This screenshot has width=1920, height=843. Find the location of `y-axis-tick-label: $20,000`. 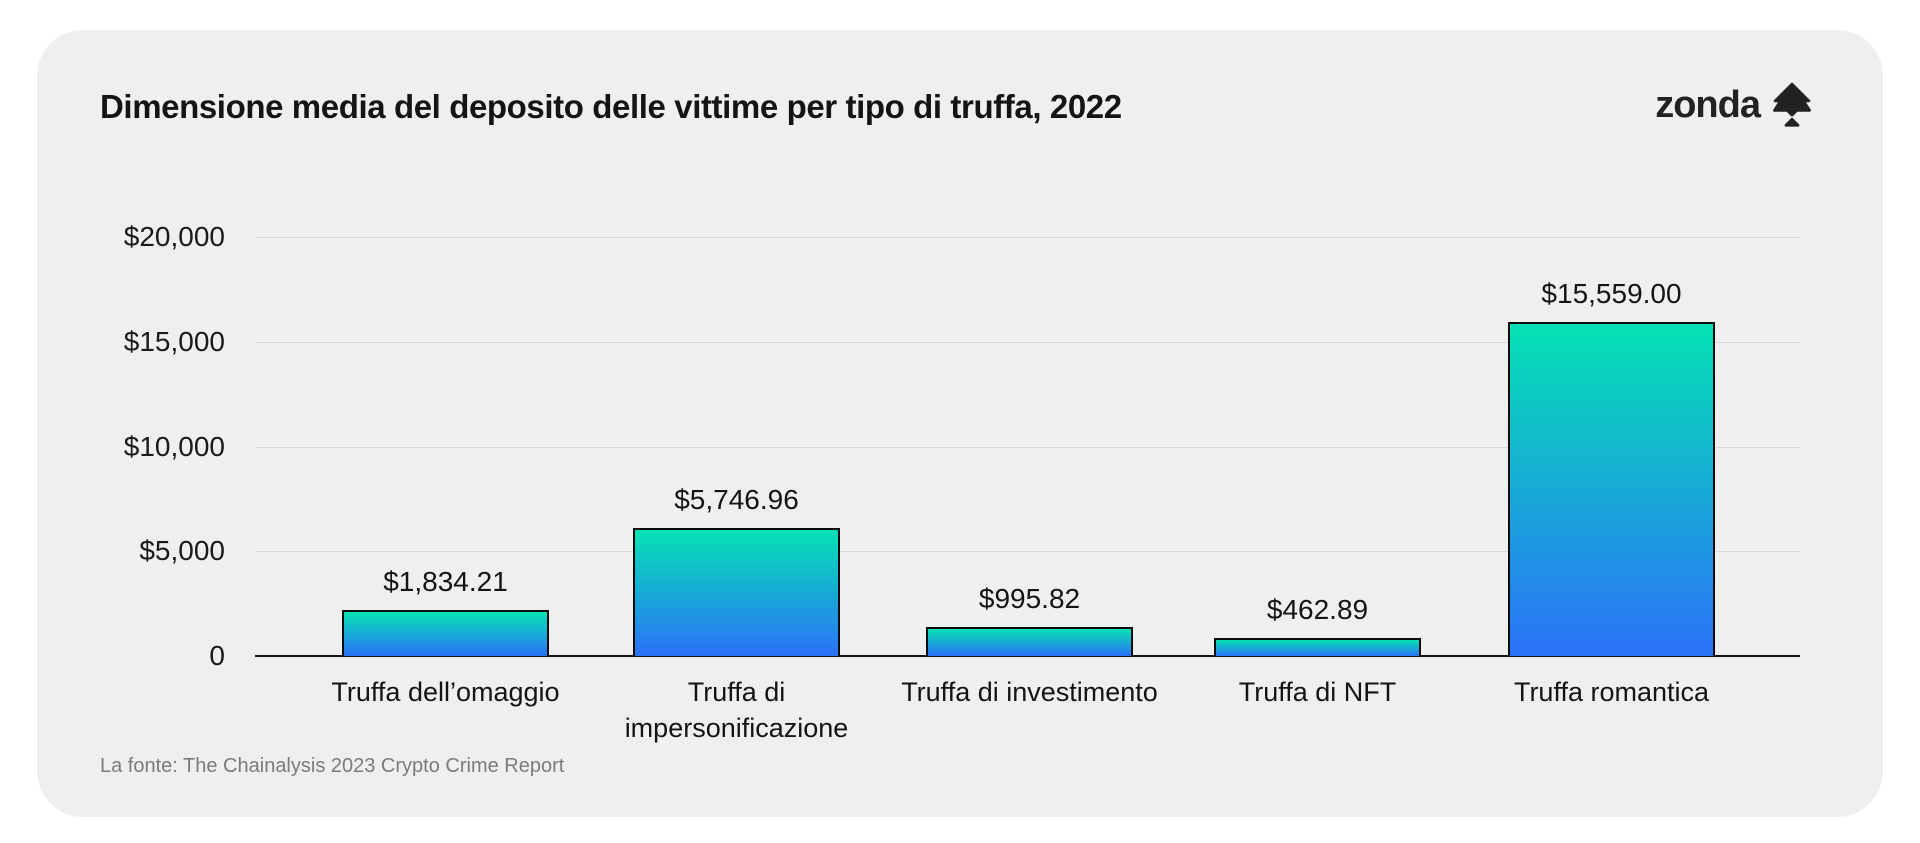

y-axis-tick-label: $20,000 is located at coordinates (174, 236).